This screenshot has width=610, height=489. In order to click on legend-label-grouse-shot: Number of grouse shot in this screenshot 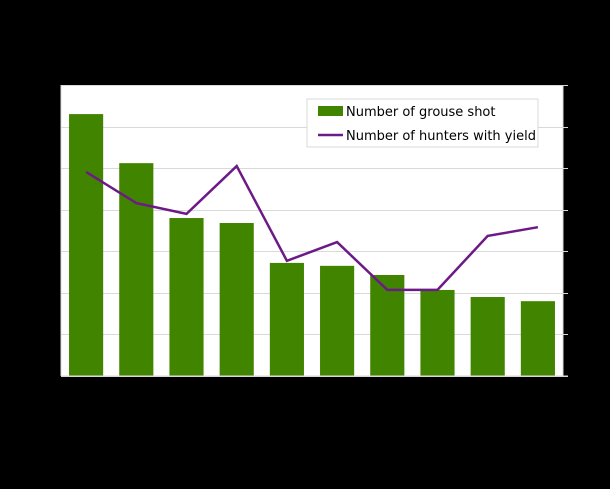, I will do `click(421, 112)`.